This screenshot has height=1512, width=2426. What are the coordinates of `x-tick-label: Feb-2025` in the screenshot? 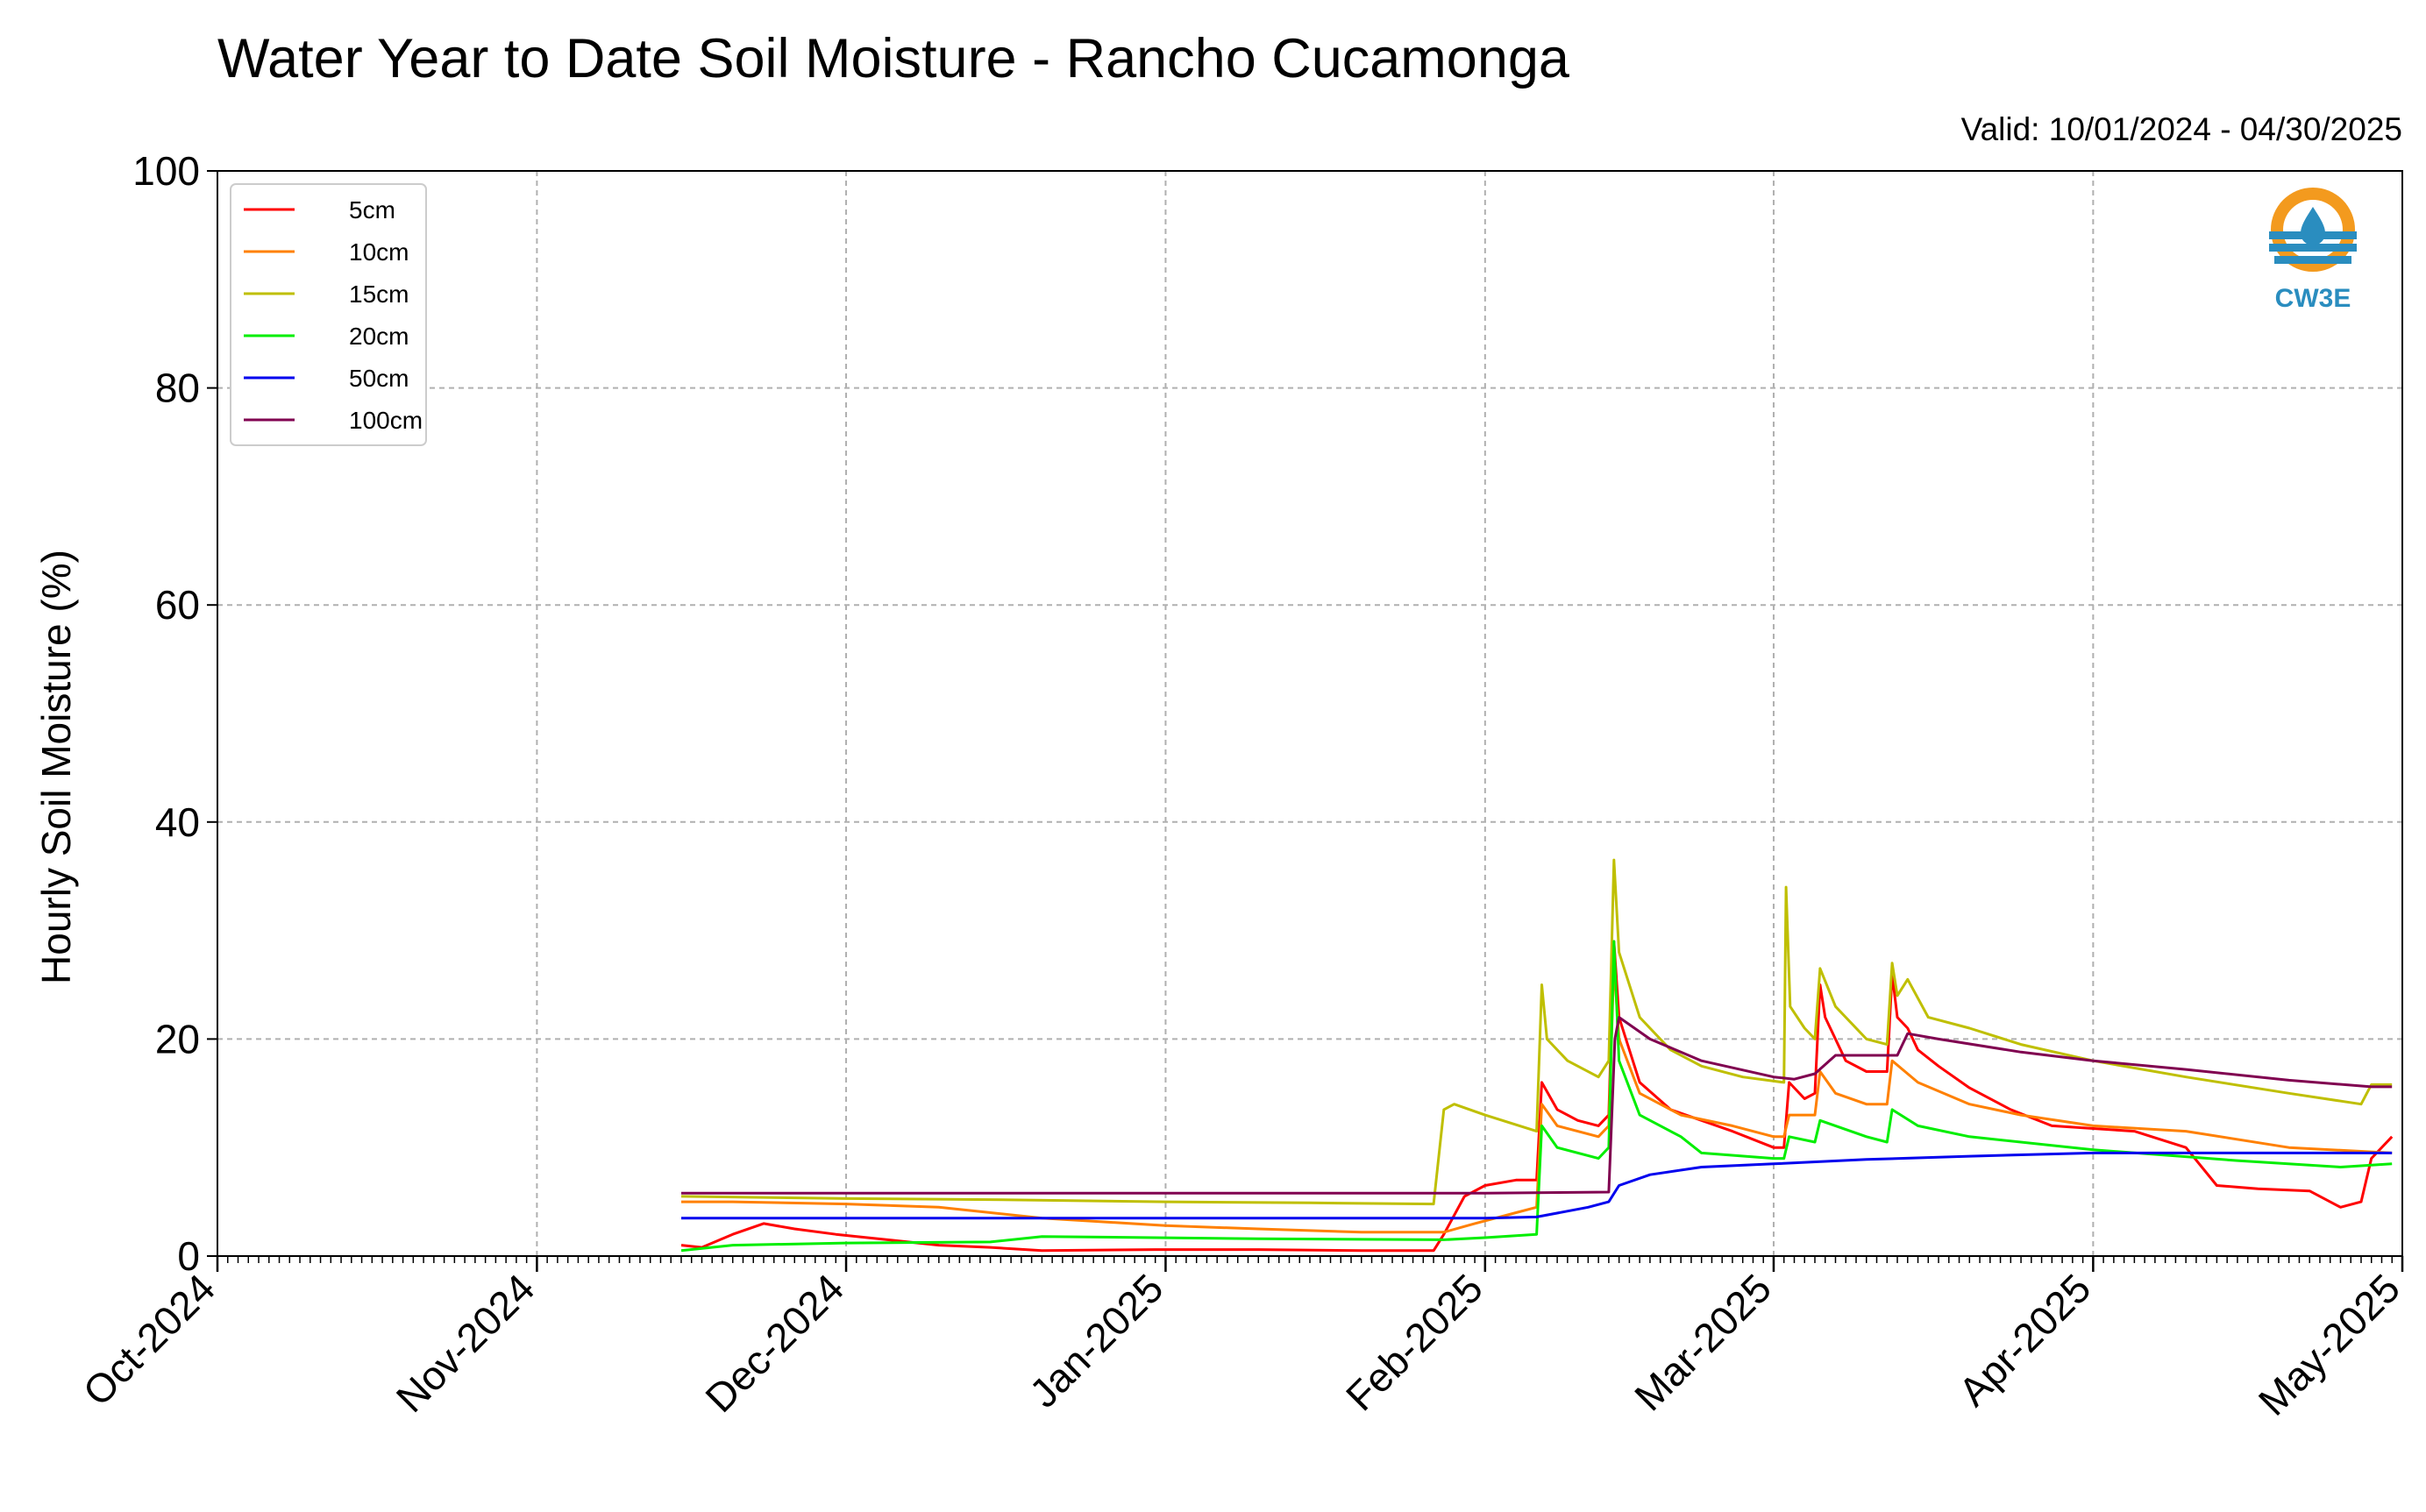 It's located at (1414, 1342).